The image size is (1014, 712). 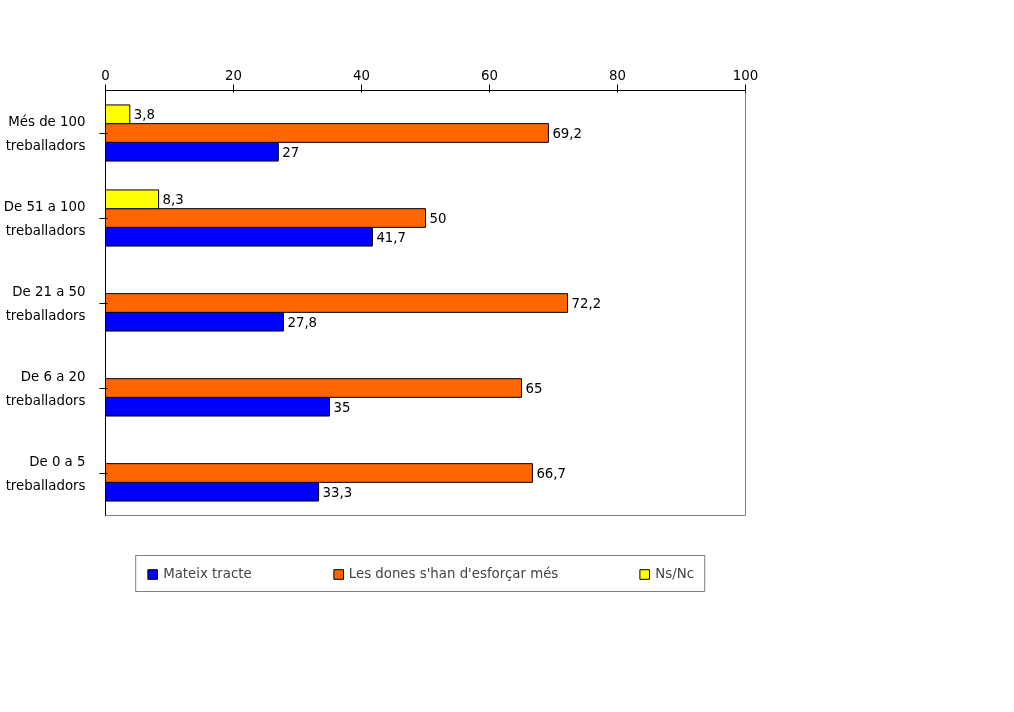 I want to click on legend-label: Les dones s'han d'esforçar més, so click(x=453, y=573).